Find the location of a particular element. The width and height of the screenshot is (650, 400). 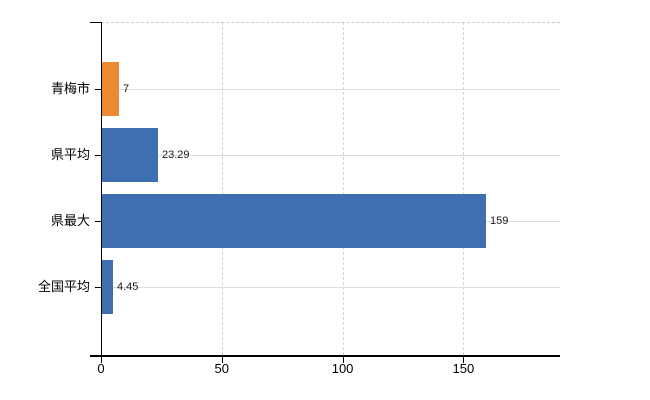

category-label: 青梅市 is located at coordinates (70, 88).